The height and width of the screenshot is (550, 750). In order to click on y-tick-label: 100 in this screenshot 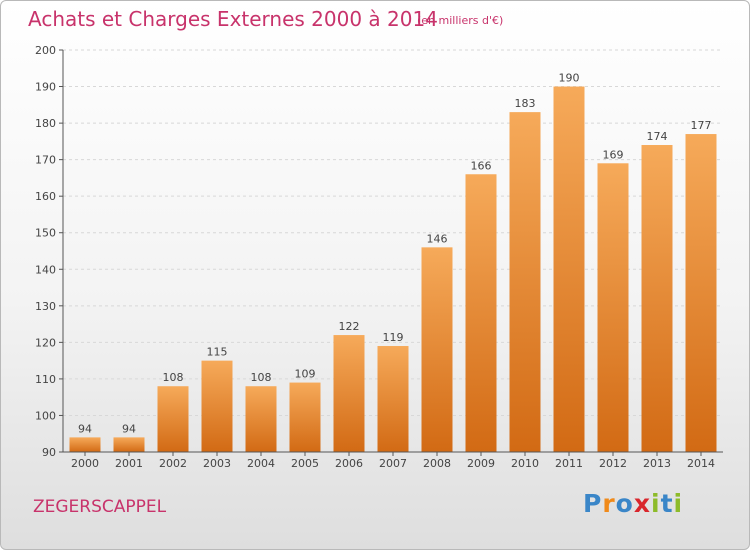, I will do `click(45, 415)`.